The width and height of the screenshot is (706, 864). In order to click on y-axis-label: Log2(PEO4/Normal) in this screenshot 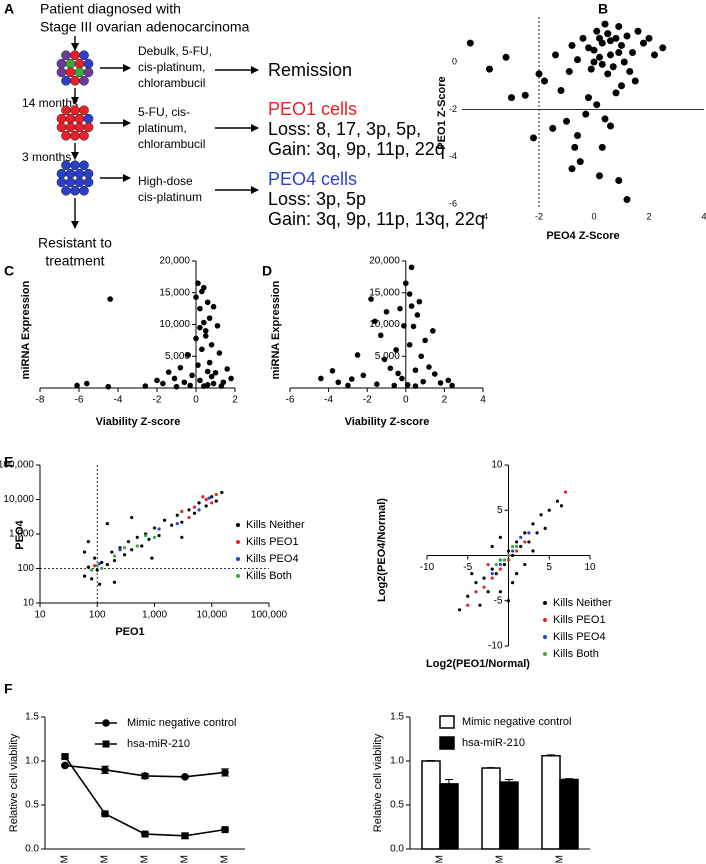, I will do `click(382, 550)`.